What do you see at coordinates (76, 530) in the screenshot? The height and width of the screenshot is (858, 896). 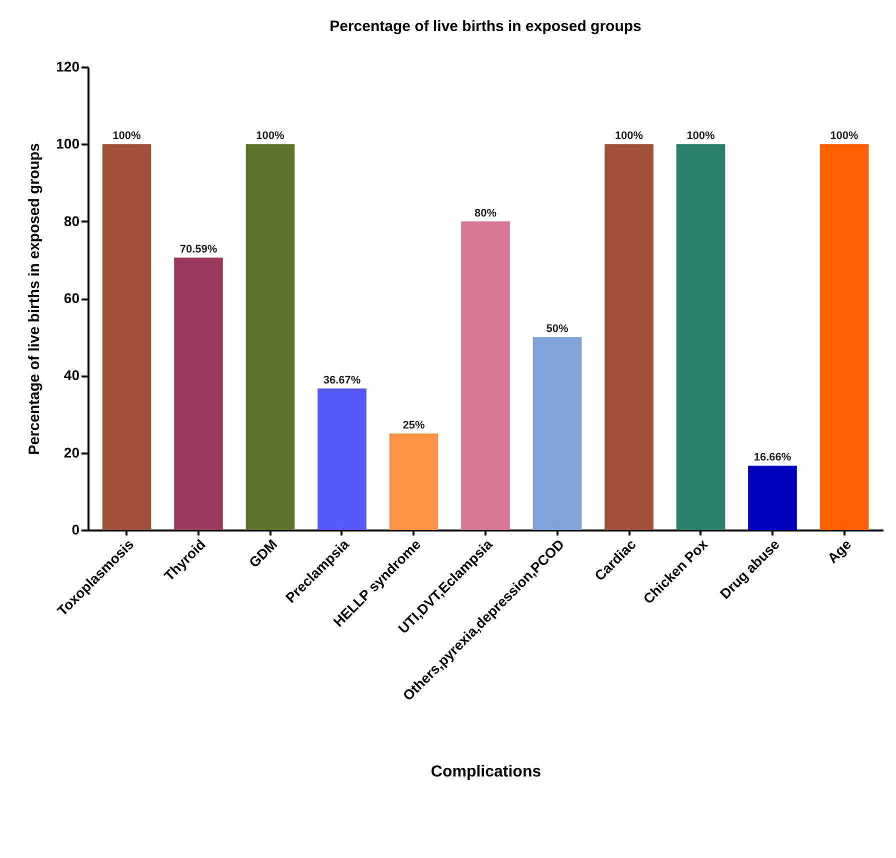 I see `y-tick-label: 0` at bounding box center [76, 530].